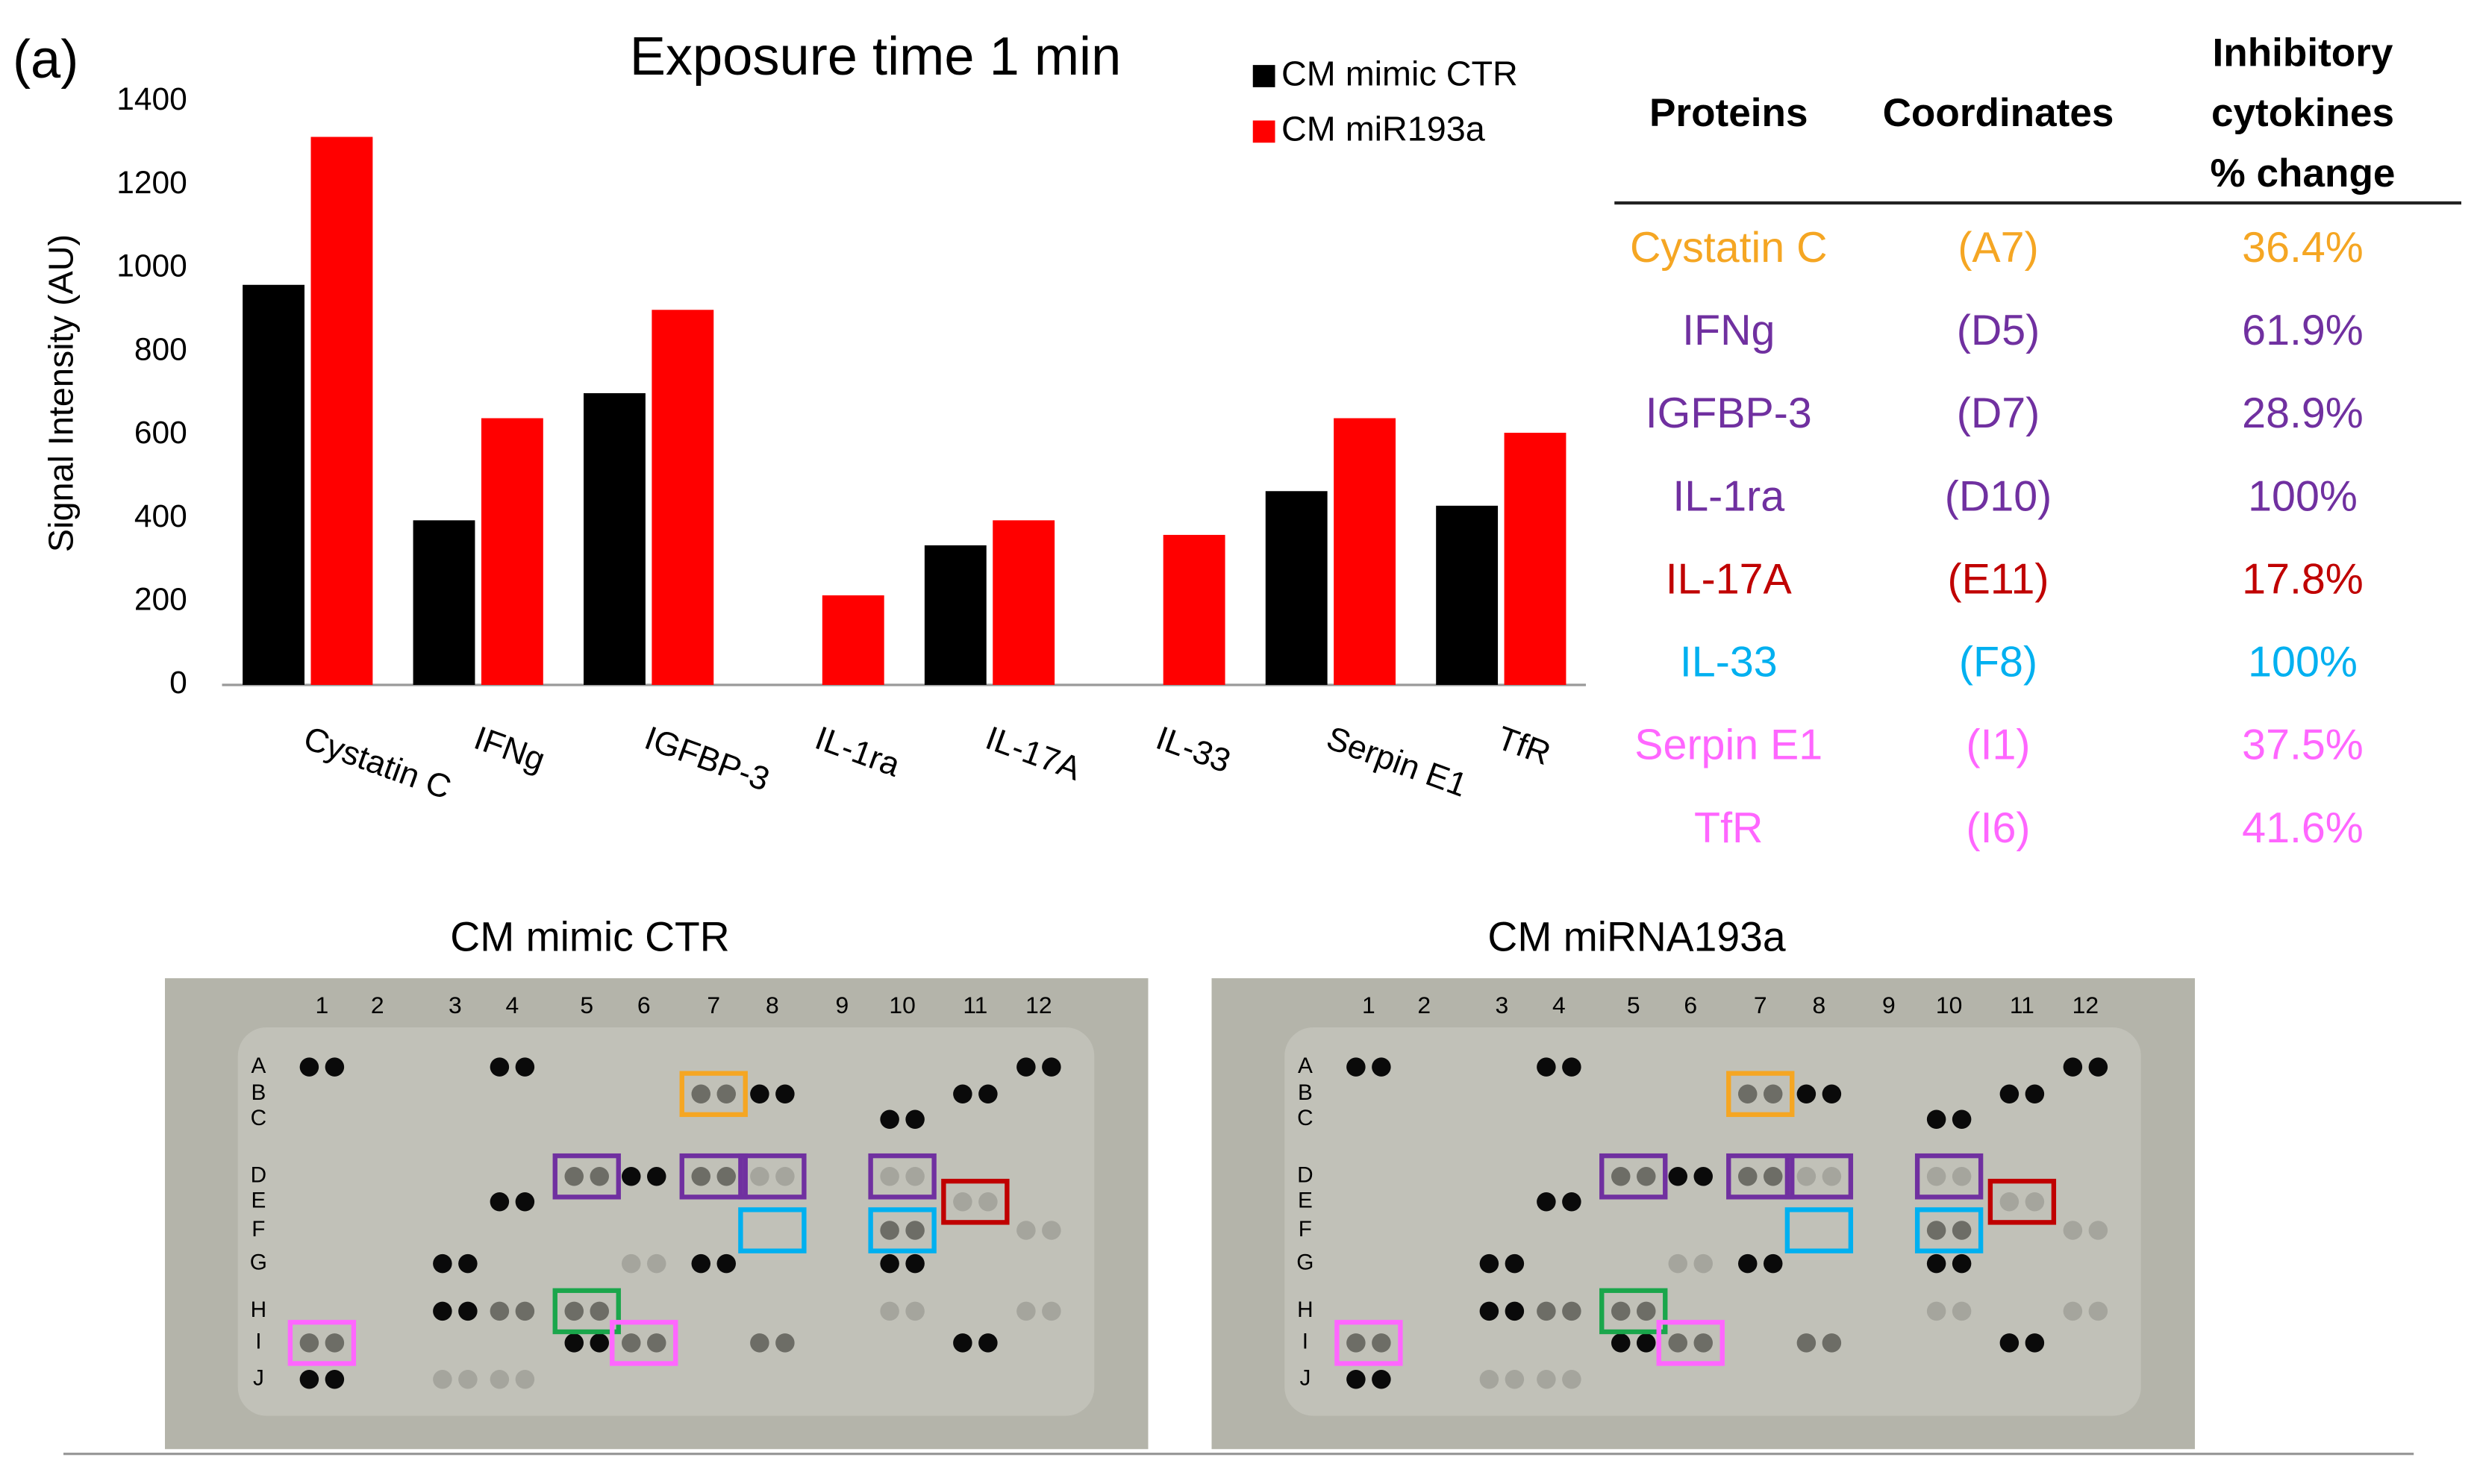 Image resolution: width=2474 pixels, height=1484 pixels. What do you see at coordinates (1998, 745) in the screenshot?
I see `table-cell: (I1)` at bounding box center [1998, 745].